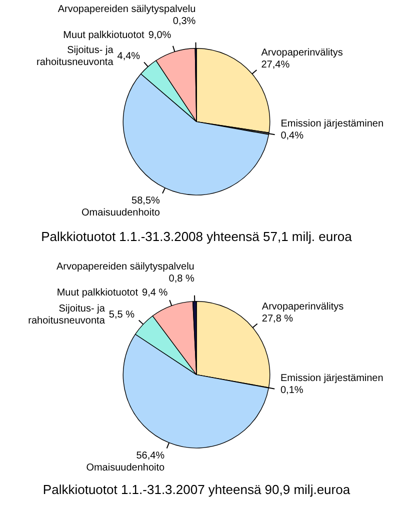 The height and width of the screenshot is (507, 413). What do you see at coordinates (292, 136) in the screenshot?
I see `data-label: 0,4%` at bounding box center [292, 136].